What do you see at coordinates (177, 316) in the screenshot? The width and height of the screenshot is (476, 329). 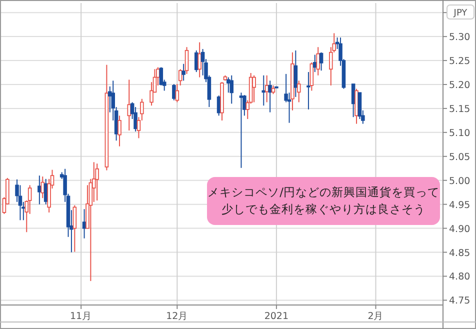 I see `x-tick-label: 12月` at bounding box center [177, 316].